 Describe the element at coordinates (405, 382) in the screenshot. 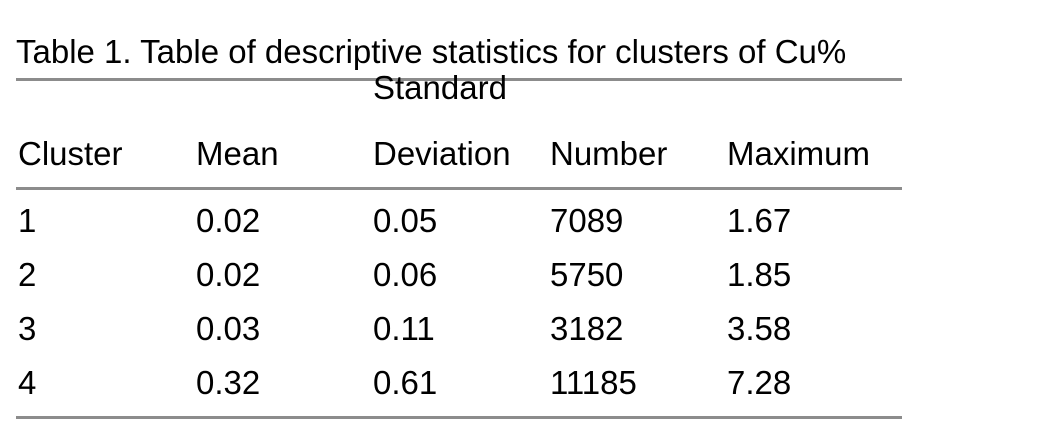

I see `cell-standard-deviation: 0.61` at that location.